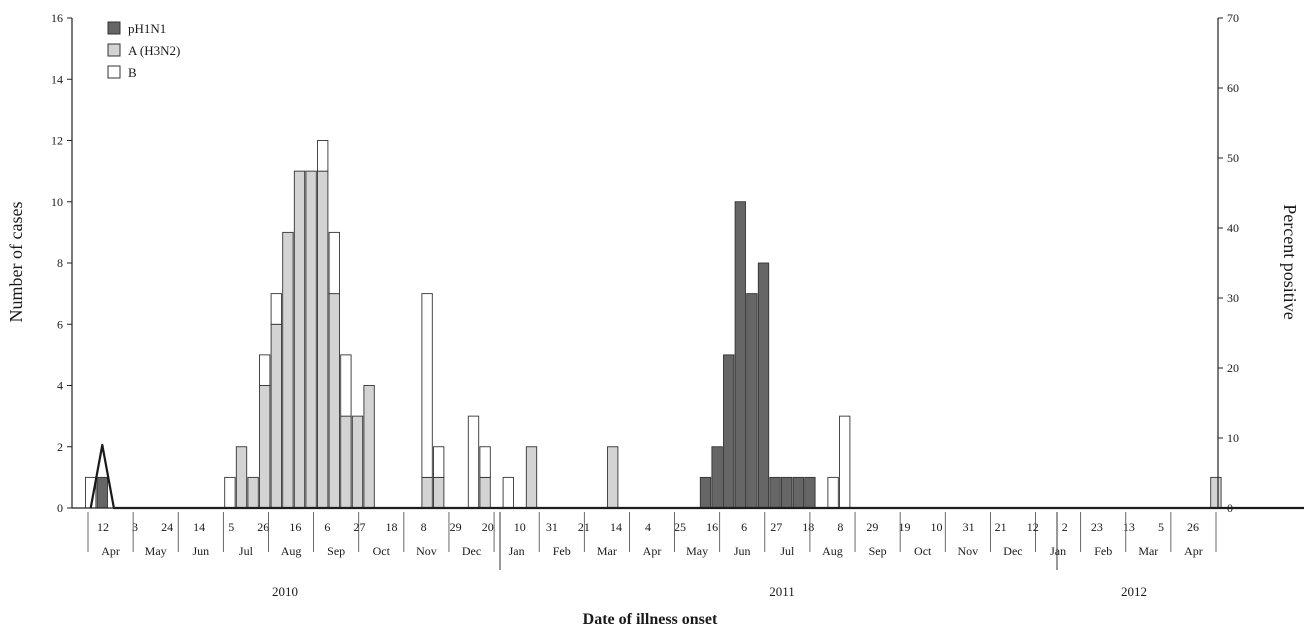 The height and width of the screenshot is (630, 1304). I want to click on y-tick-label: 8, so click(60, 263).